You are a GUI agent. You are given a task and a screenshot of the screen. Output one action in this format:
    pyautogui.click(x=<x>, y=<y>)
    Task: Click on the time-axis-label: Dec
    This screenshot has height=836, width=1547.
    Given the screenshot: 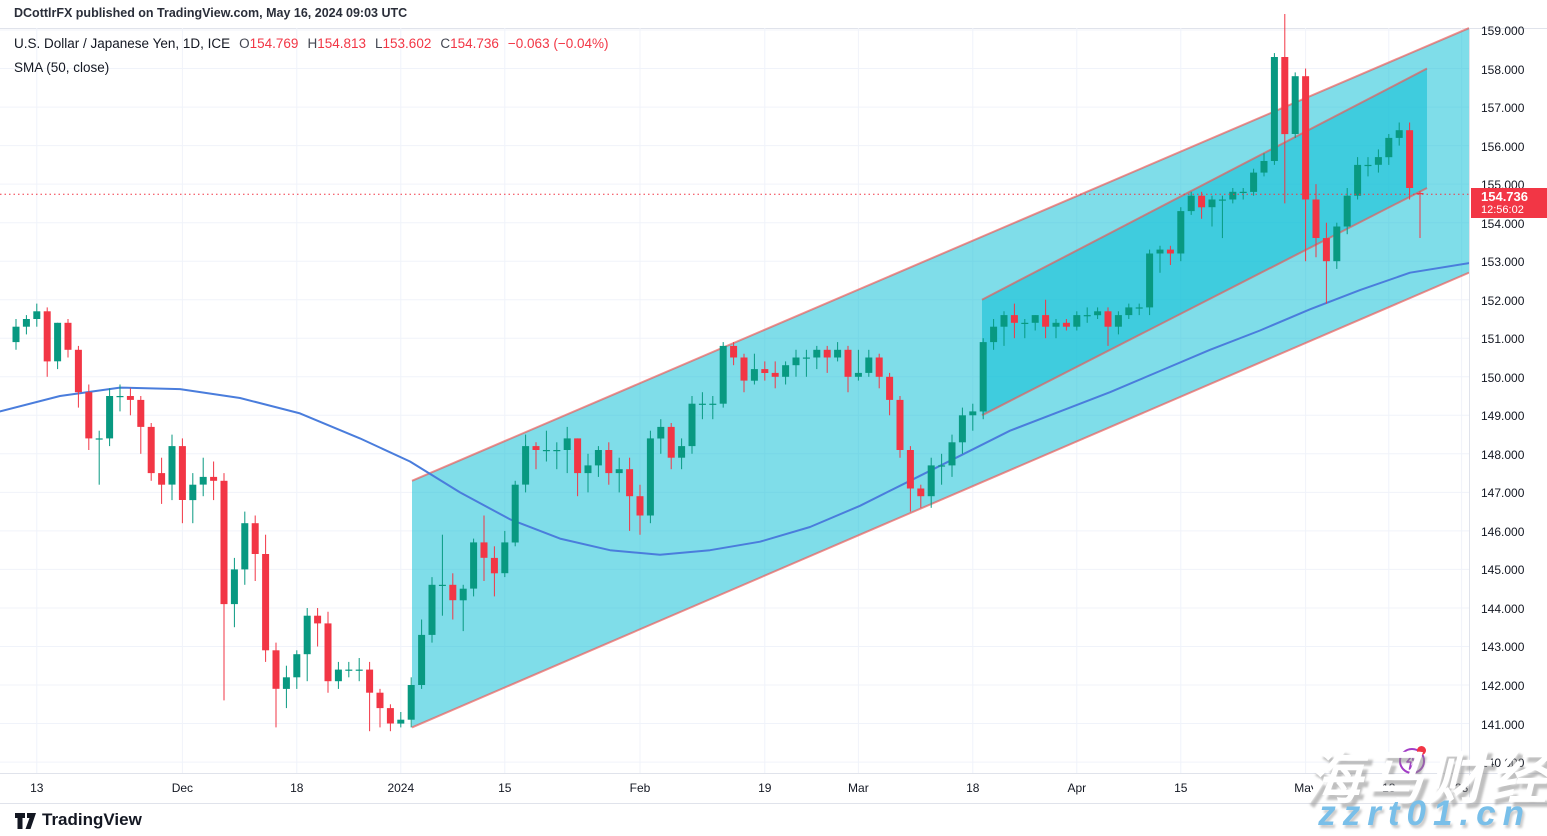 What is the action you would take?
    pyautogui.click(x=182, y=788)
    